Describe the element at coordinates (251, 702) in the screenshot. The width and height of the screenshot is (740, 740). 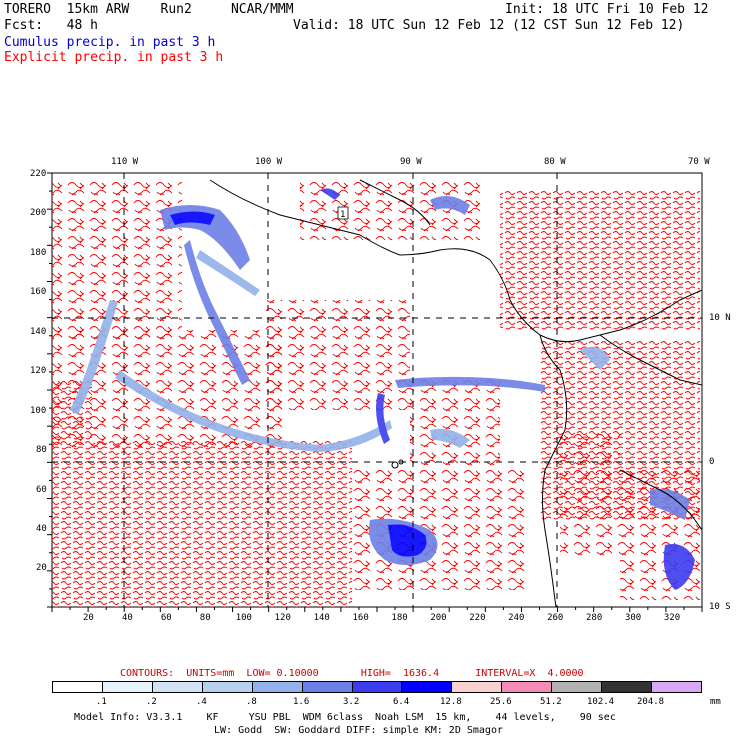
I see `colorbar-value-label: .8` at that location.